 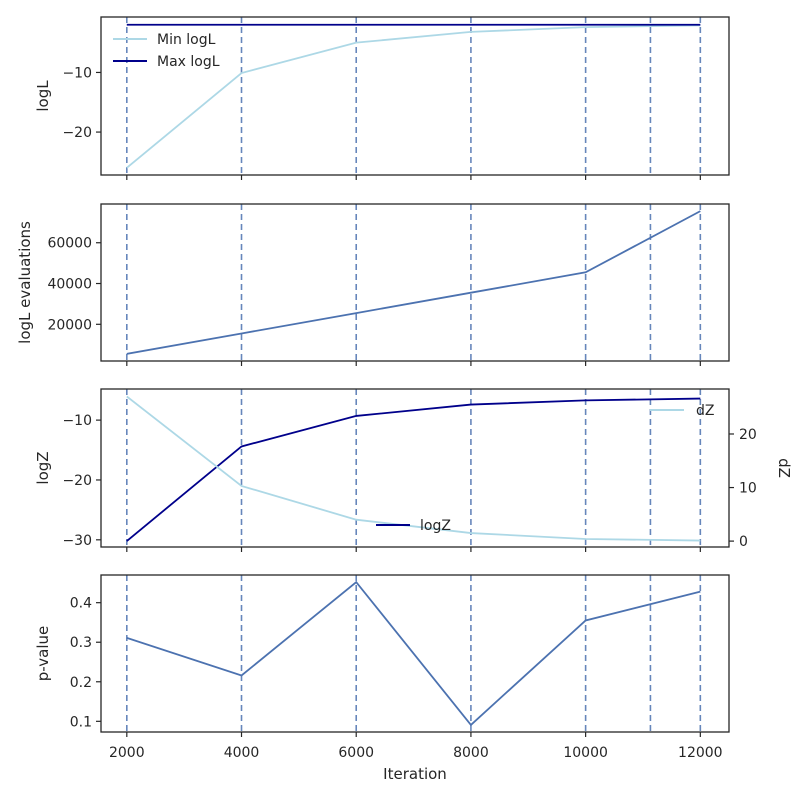 I want to click on series-3-2-line, so click(x=413, y=468).